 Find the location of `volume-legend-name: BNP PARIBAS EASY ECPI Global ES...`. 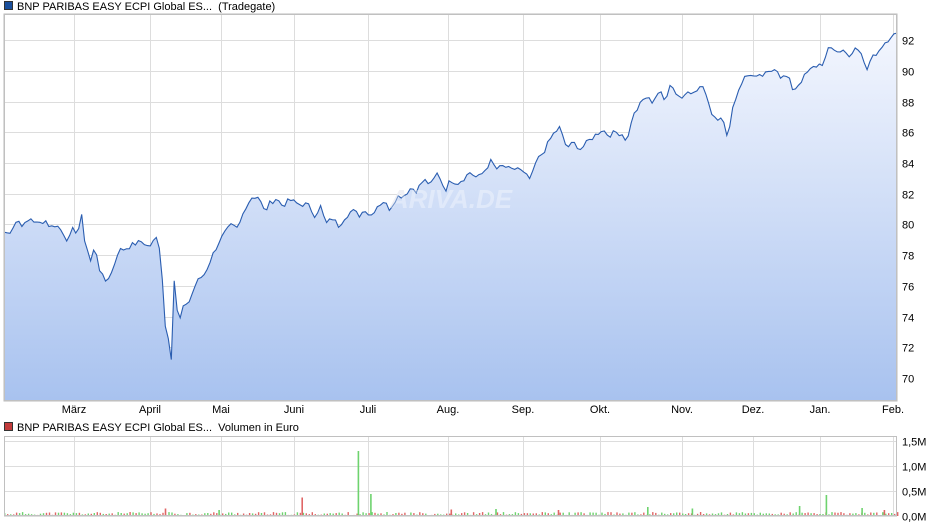

volume-legend-name: BNP PARIBAS EASY ECPI Global ES... is located at coordinates (115, 428).